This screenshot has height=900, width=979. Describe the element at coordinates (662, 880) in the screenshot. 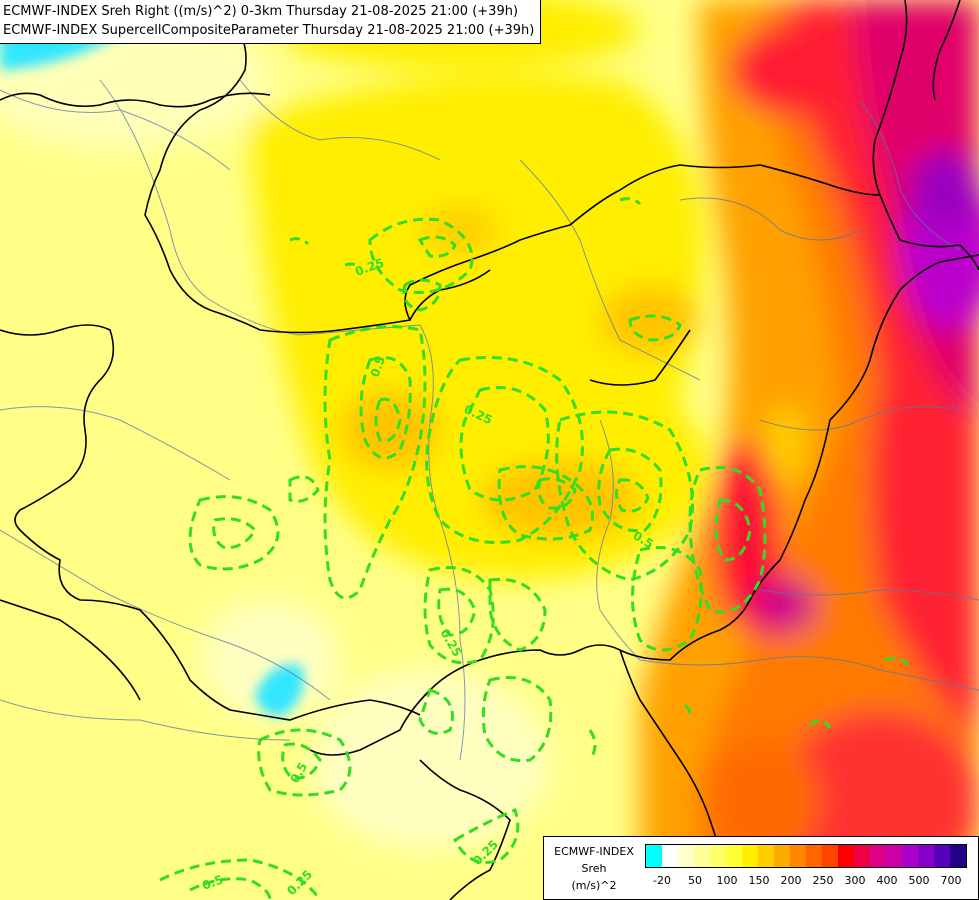

I see `legend-tick-label: -20` at that location.